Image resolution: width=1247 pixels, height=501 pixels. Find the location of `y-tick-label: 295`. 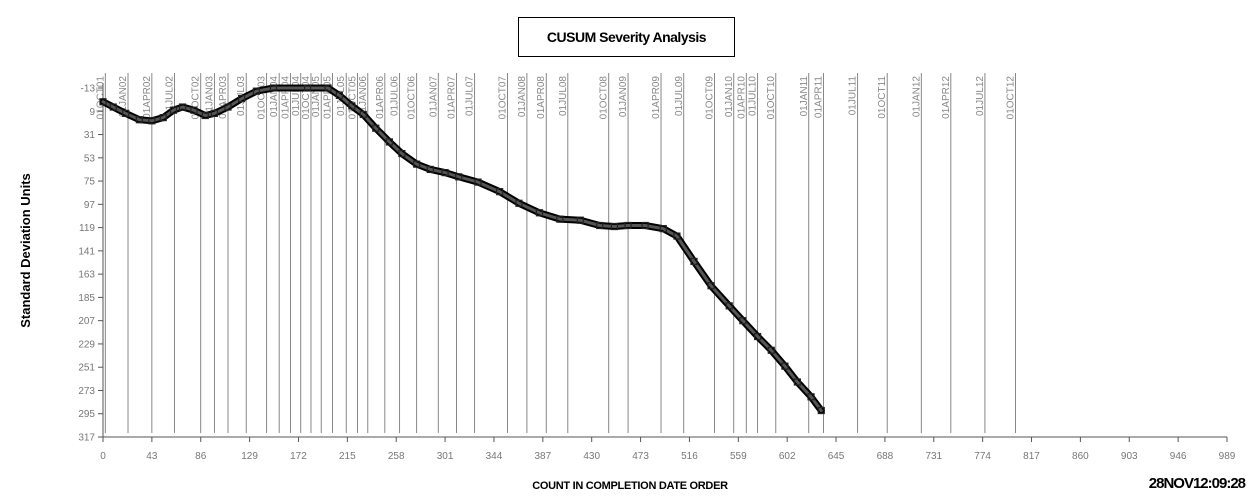

y-tick-label: 295 is located at coordinates (86, 414).